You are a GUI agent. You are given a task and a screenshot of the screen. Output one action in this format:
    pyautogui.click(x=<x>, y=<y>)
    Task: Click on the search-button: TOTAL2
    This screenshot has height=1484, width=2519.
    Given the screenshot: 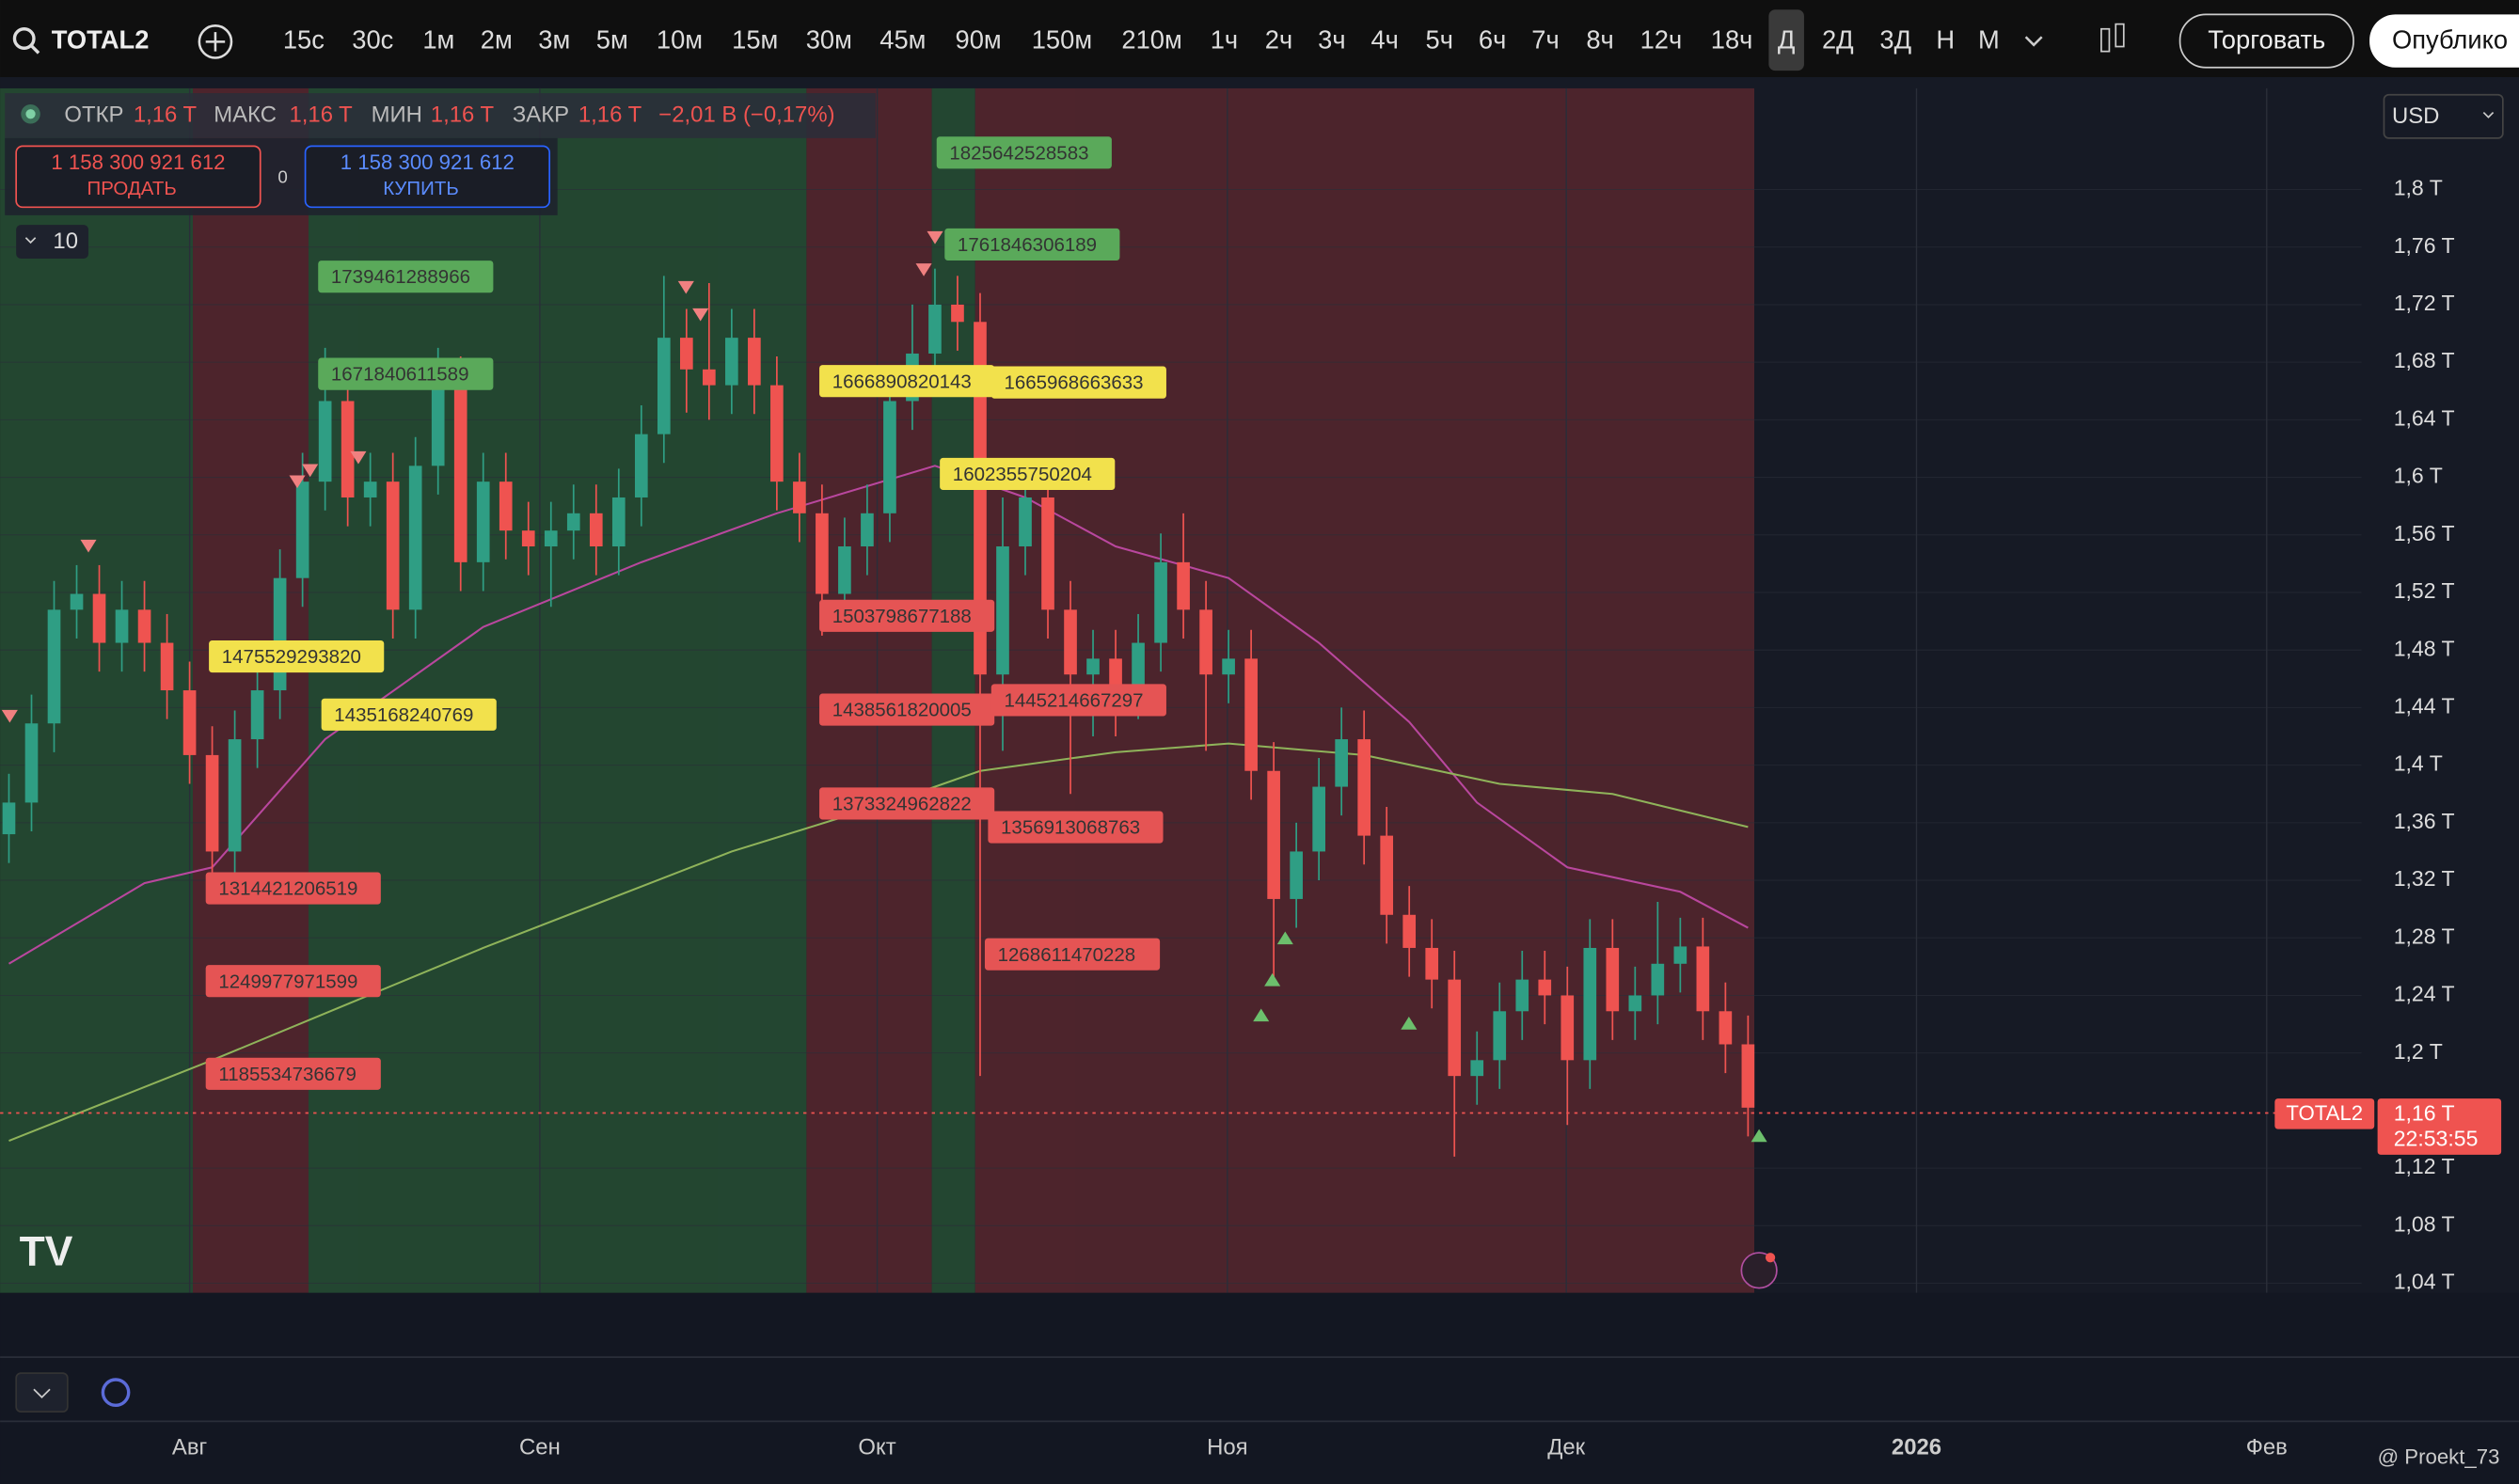 What is the action you would take?
    pyautogui.click(x=81, y=40)
    